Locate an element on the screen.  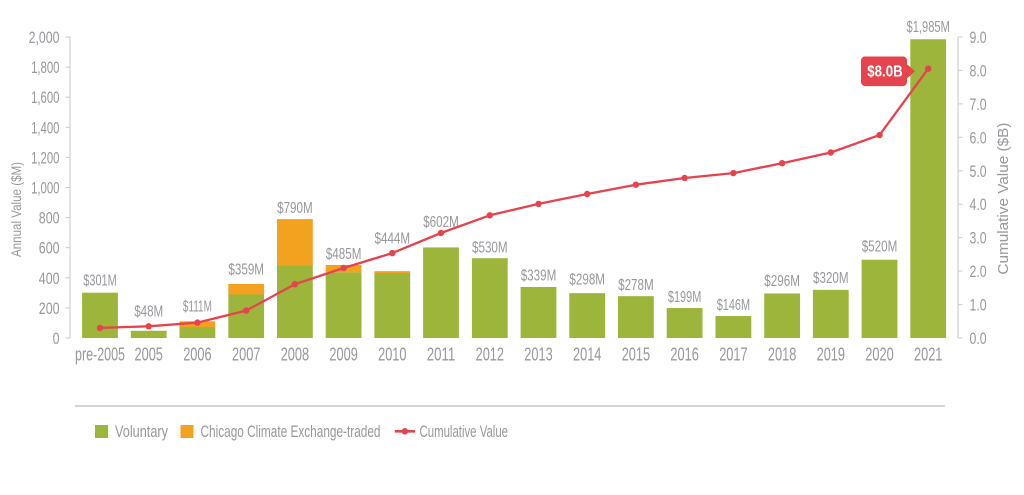
svg-text: 200 is located at coordinates (49, 308).